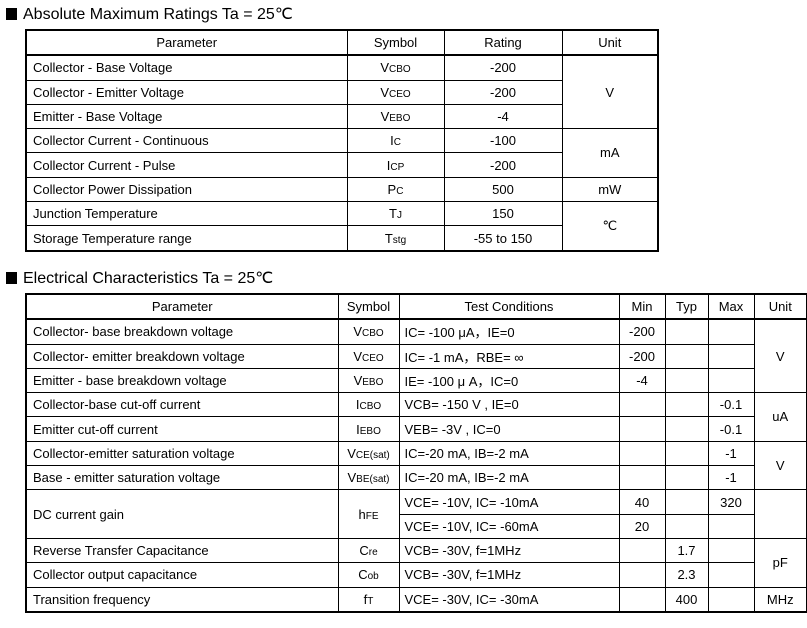 The image size is (807, 628). I want to click on rating-cell: -55 to 150, so click(503, 238).